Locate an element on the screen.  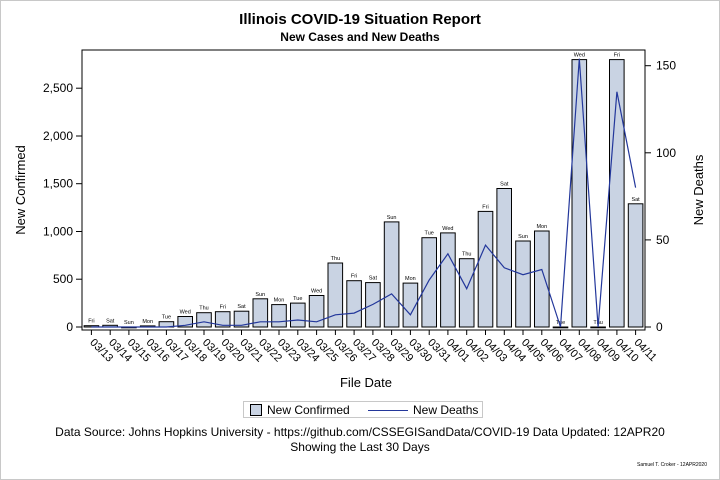
footnote-range: Showing the Last 30 Days is located at coordinates (360, 447).